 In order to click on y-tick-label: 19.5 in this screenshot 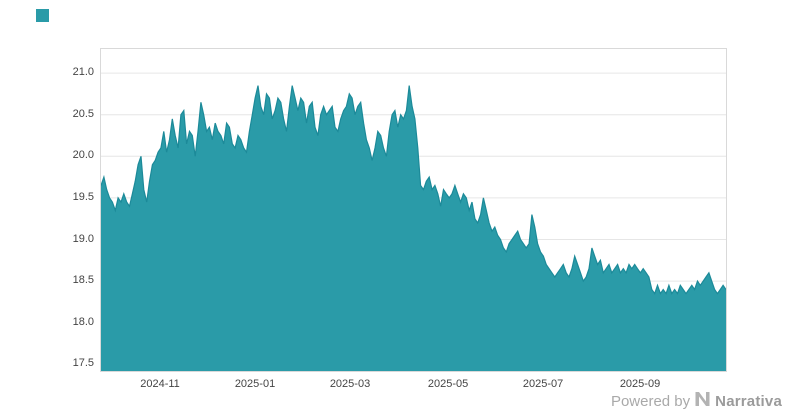, I will do `click(83, 196)`.